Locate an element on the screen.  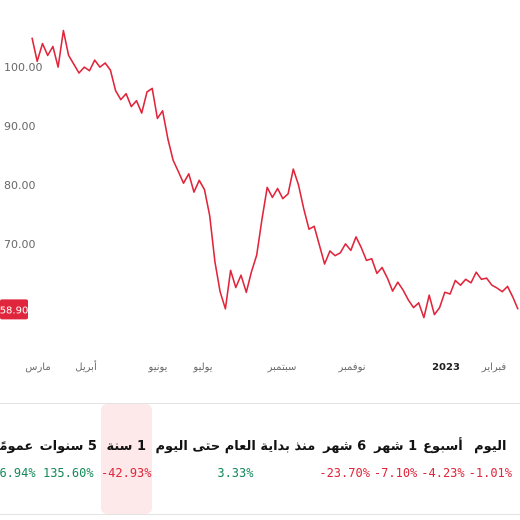
x-tick-label: نوفمبر is located at coordinates (351, 367).